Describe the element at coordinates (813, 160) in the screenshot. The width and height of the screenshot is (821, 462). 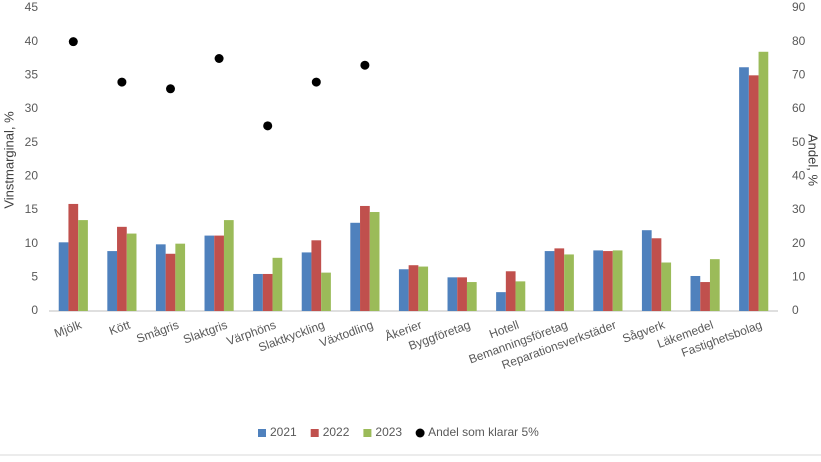
I see `y2-axis-label: Andel, %` at that location.